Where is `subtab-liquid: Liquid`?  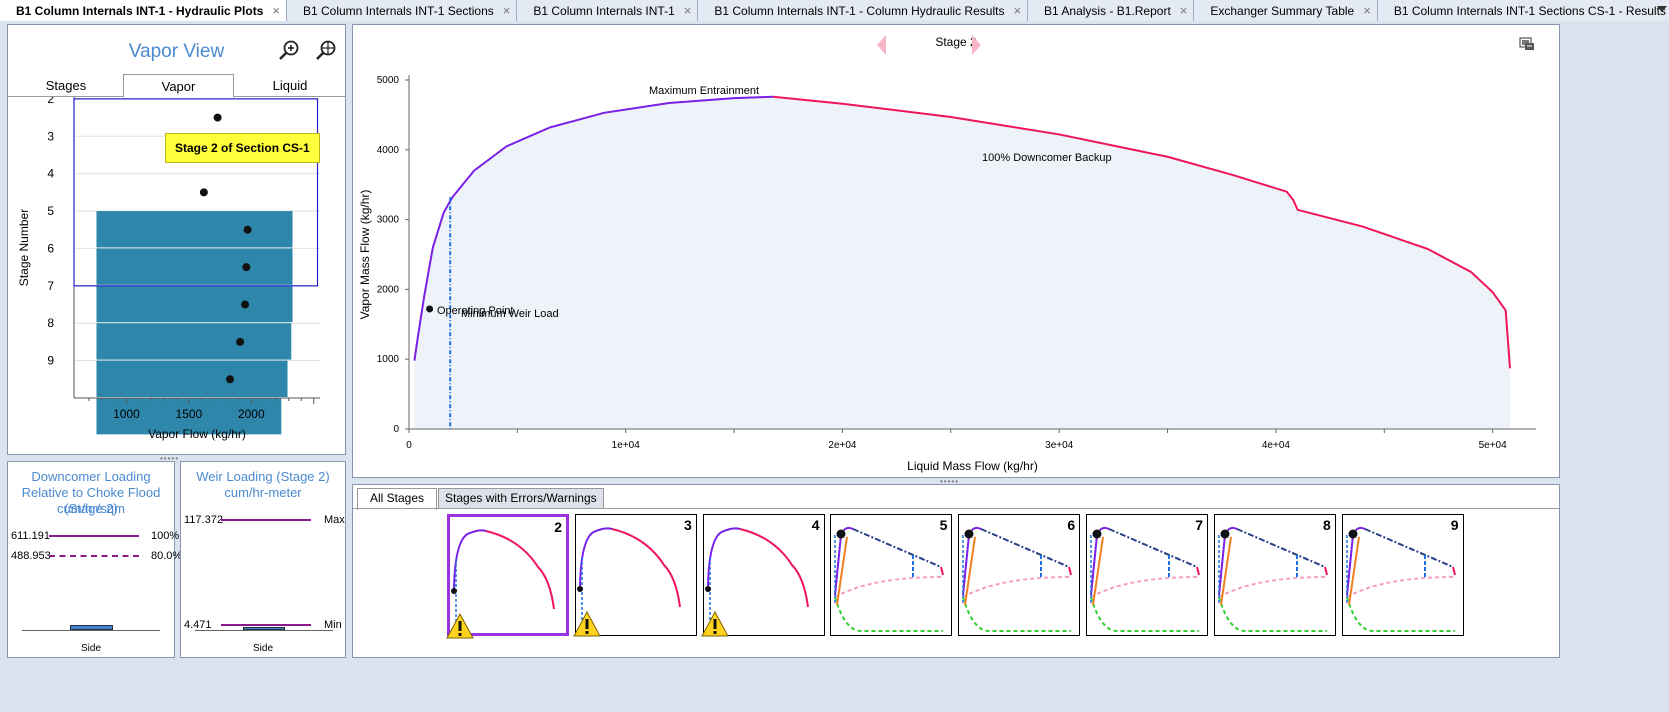 subtab-liquid: Liquid is located at coordinates (290, 85).